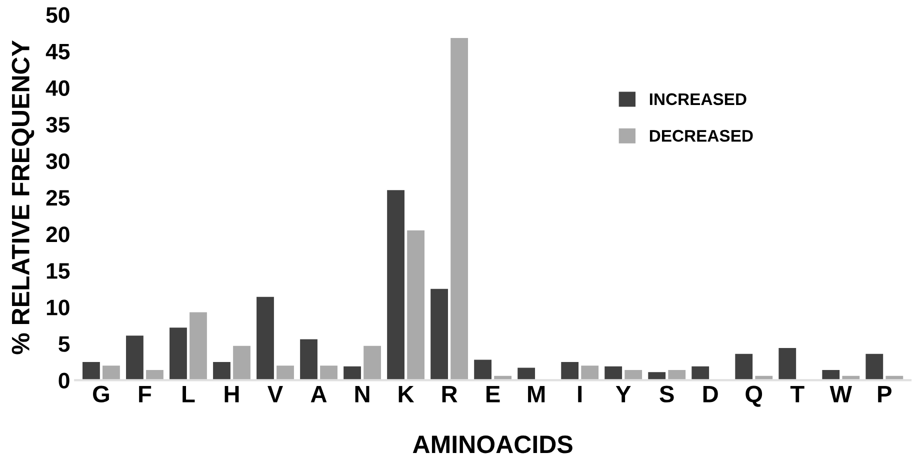 Image resolution: width=916 pixels, height=457 pixels. I want to click on x-tick-label: D, so click(710, 394).